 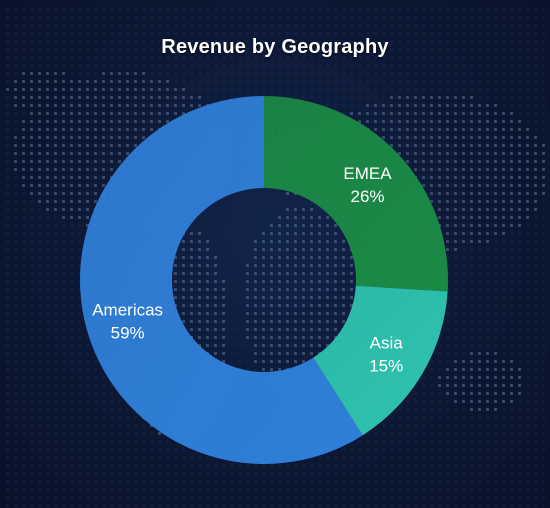 What do you see at coordinates (367, 196) in the screenshot?
I see `slice-value-emea: 26%` at bounding box center [367, 196].